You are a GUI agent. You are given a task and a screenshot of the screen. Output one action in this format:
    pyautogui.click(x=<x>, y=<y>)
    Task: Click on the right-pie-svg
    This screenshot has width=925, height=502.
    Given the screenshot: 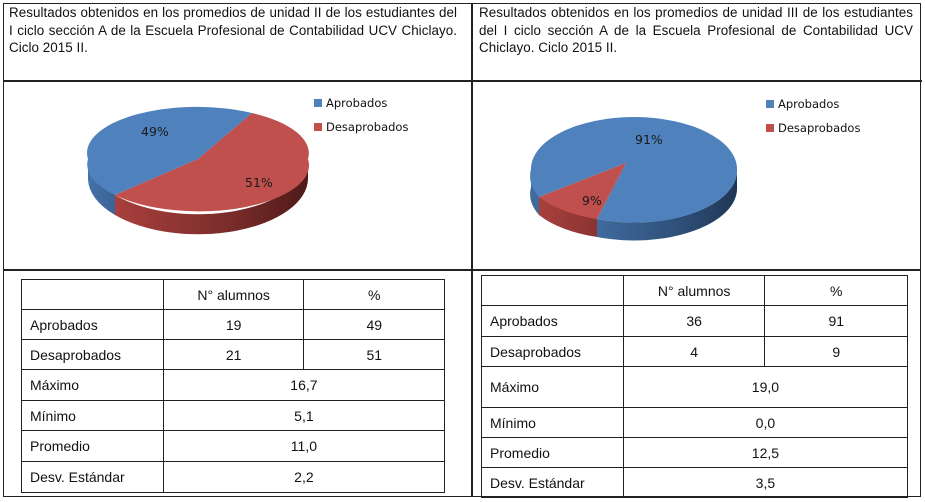 What is the action you would take?
    pyautogui.click(x=634, y=179)
    